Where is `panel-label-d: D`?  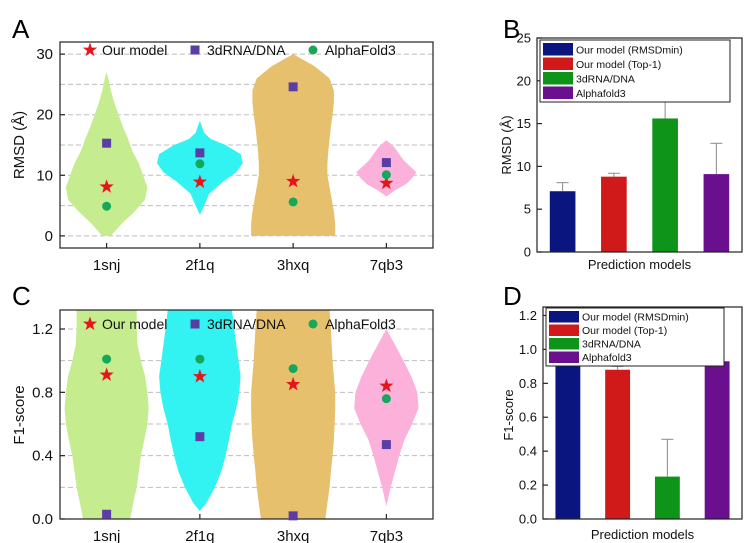 panel-label-d: D is located at coordinates (512, 296).